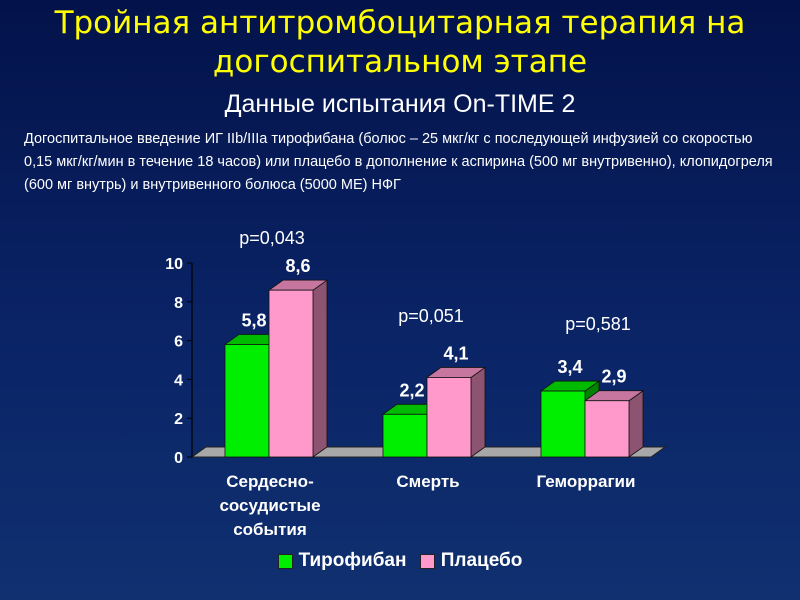 This screenshot has height=600, width=800. I want to click on bar-value-label: 4,1, so click(455, 353).